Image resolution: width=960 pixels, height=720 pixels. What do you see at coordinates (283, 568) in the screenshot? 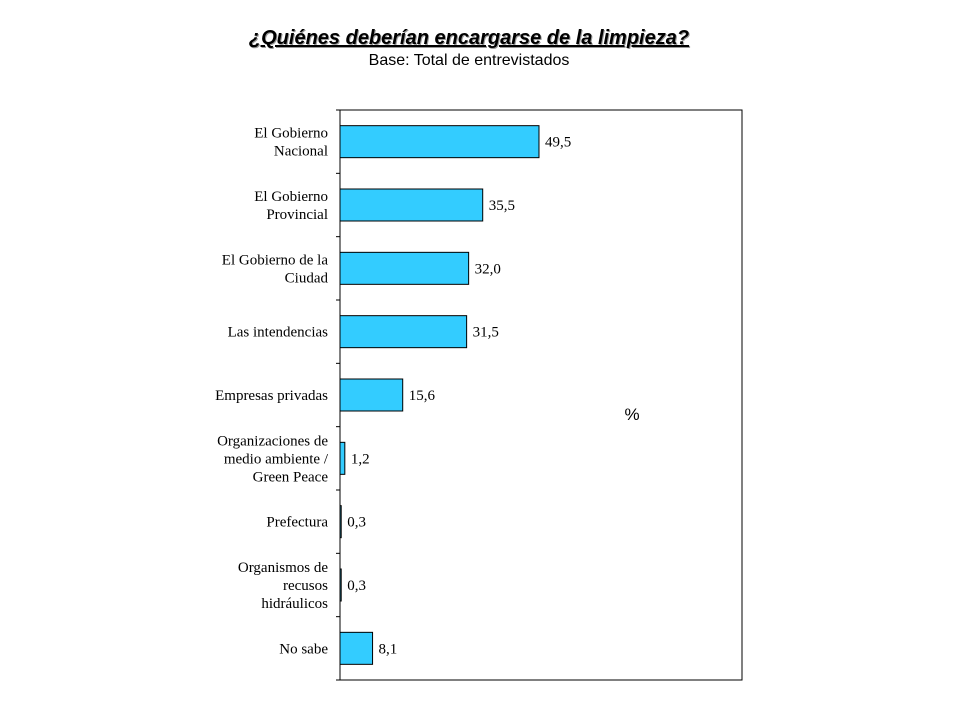
I see `category-label-line: Organismos de` at bounding box center [283, 568].